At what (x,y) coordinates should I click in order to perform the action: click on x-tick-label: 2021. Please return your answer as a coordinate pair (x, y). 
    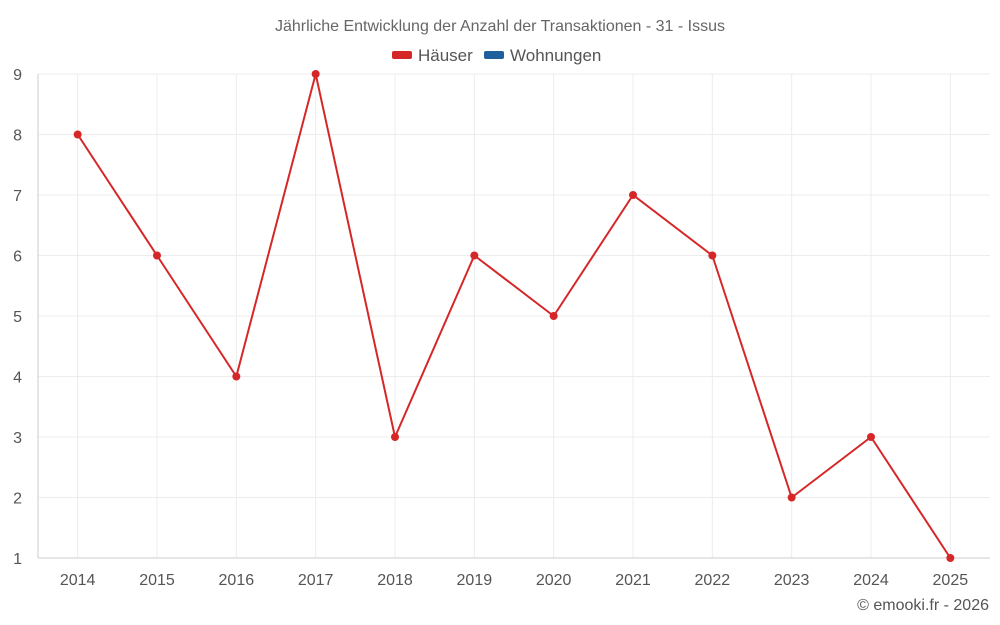
    Looking at the image, I should click on (633, 580).